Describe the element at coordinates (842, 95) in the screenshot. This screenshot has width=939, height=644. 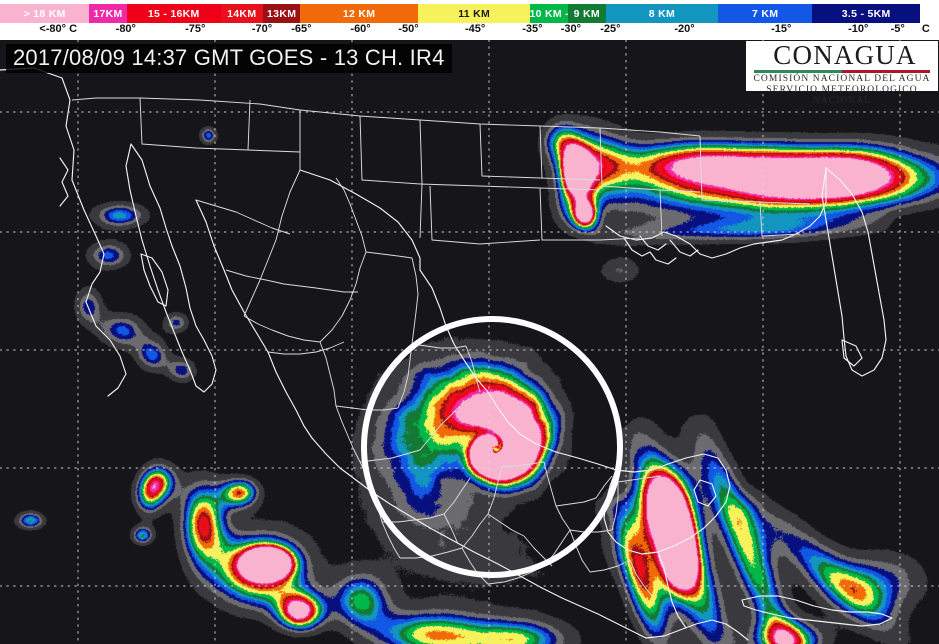
I see `logo-subtitle-servicio: SERVICIO METEOROLOGICO NACIONAL` at that location.